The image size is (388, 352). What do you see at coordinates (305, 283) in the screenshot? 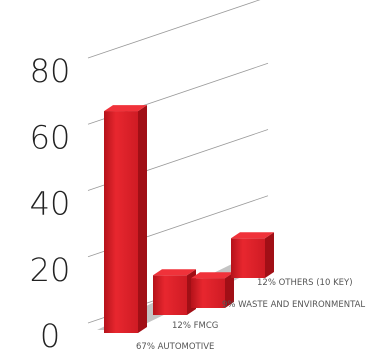
I see `category-label: 12% OTHERS (10 KEY)` at bounding box center [305, 283].